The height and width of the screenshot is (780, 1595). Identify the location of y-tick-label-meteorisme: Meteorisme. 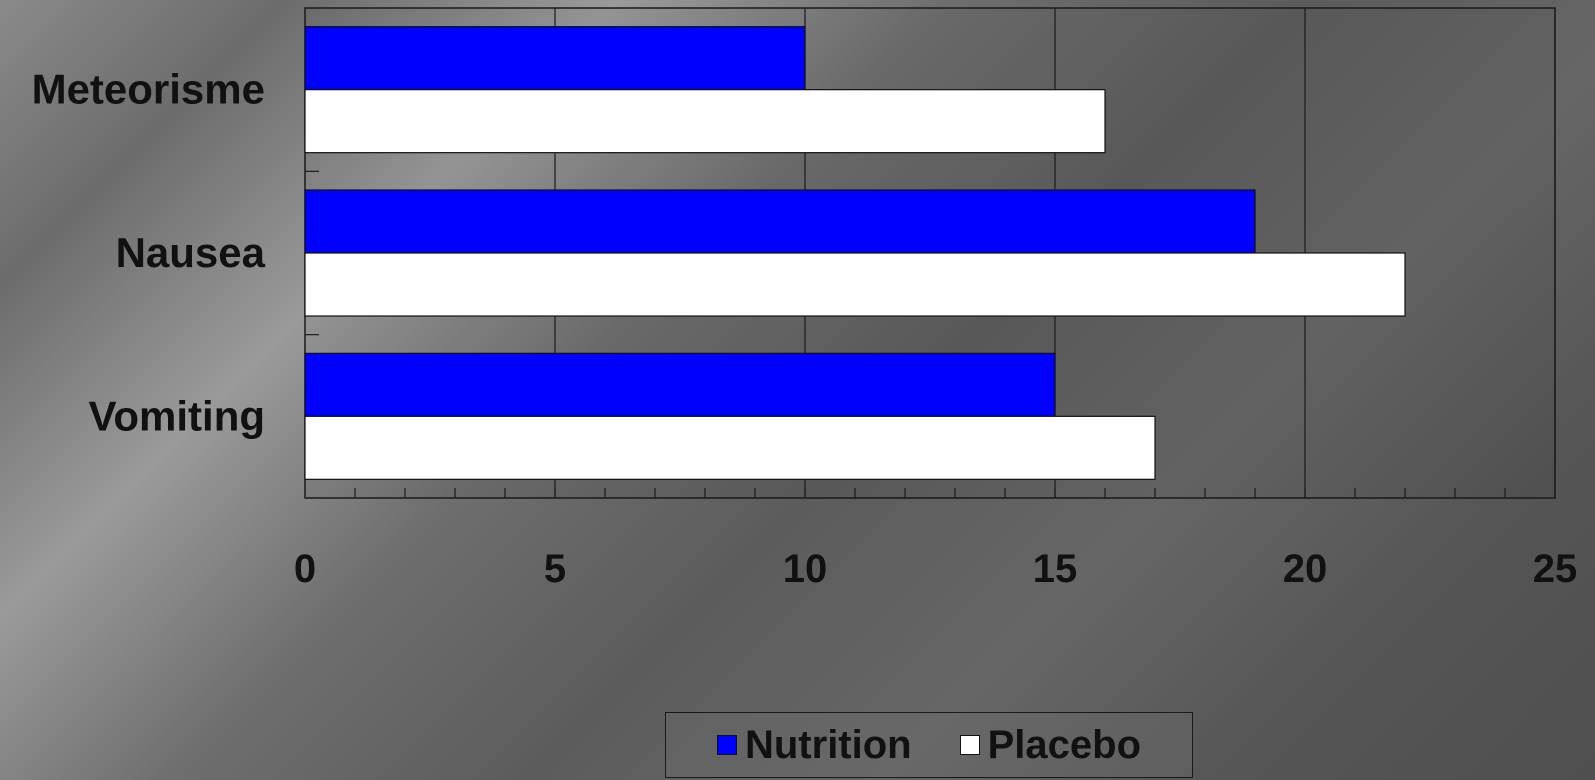
(148, 89).